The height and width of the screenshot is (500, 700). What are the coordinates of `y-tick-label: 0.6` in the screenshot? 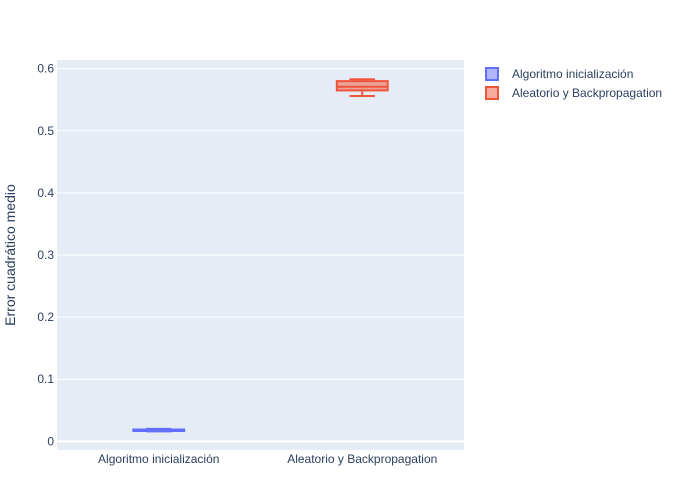 It's located at (45, 69).